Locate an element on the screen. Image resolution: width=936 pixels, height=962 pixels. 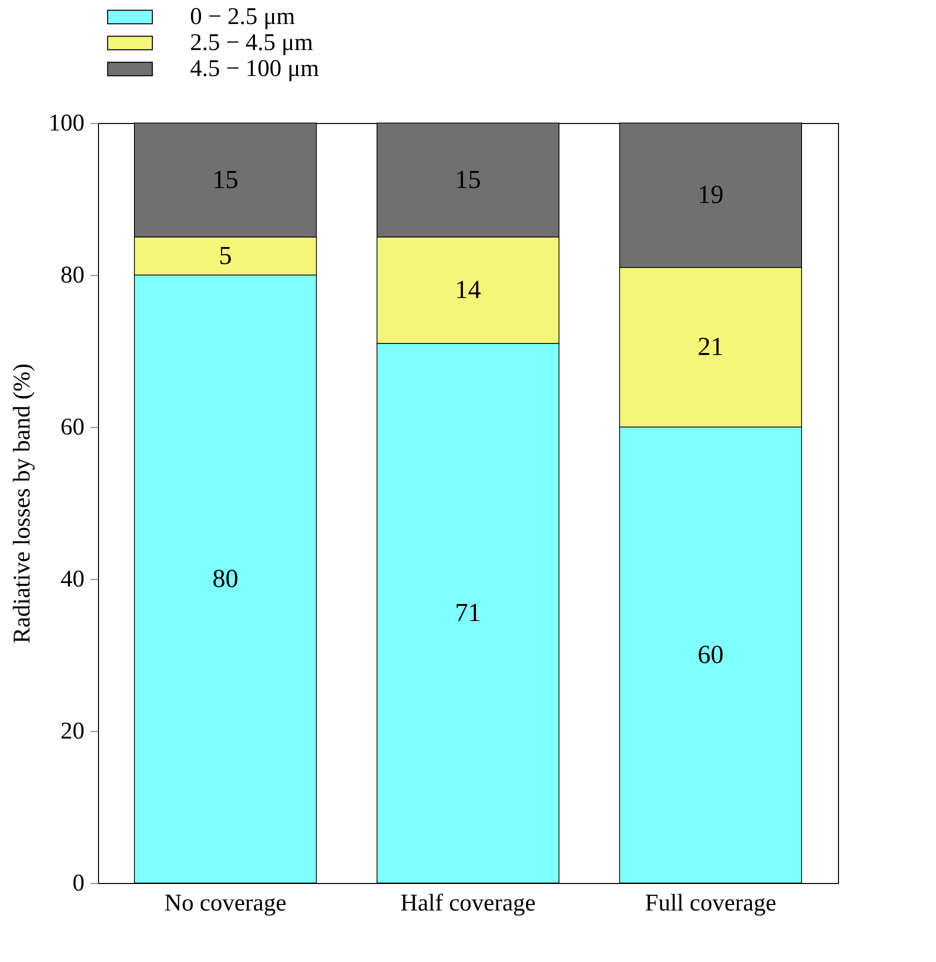
y-tick-label: 80 is located at coordinates (72, 275).